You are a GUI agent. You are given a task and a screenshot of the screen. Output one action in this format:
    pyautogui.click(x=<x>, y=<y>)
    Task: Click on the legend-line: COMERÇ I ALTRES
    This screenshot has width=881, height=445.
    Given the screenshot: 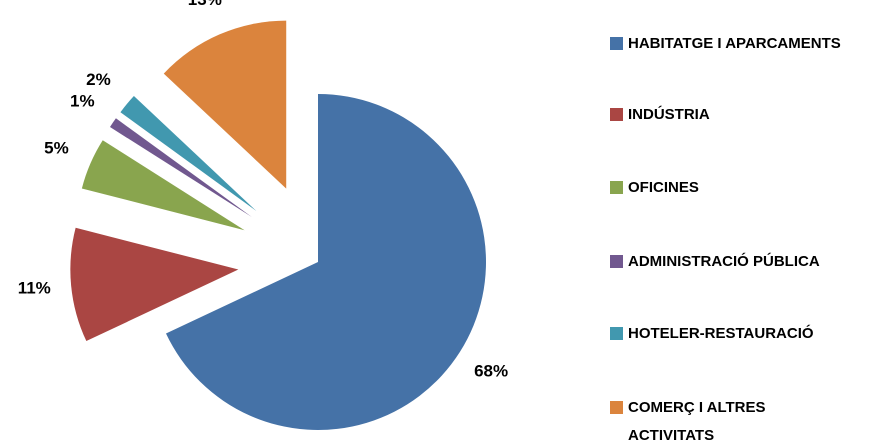 What is the action you would take?
    pyautogui.click(x=697, y=407)
    